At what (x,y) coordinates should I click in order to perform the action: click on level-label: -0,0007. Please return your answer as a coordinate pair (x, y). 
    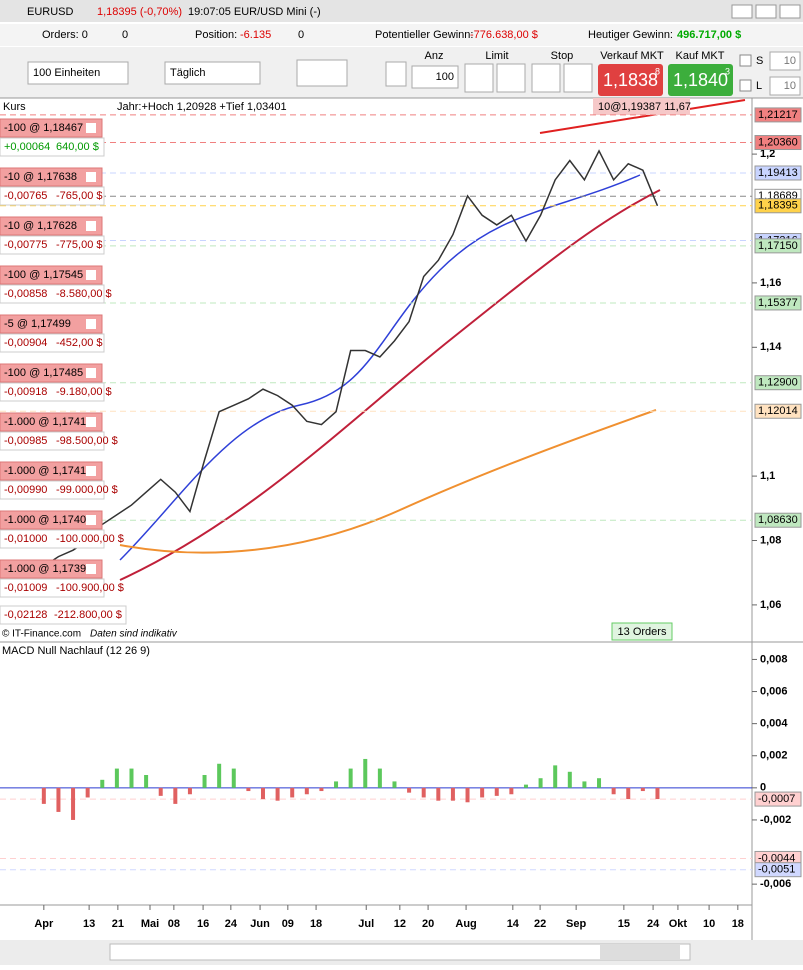
    Looking at the image, I should click on (776, 799).